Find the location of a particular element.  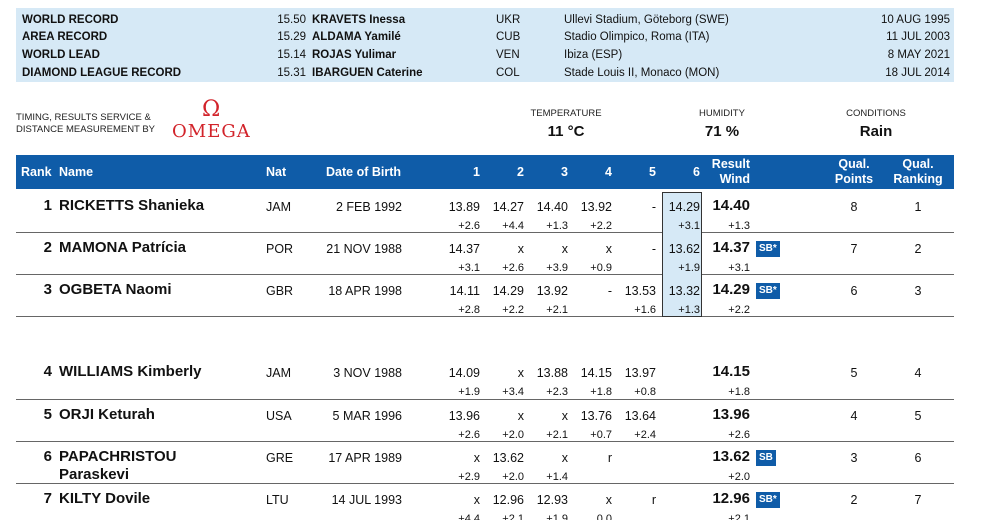

qual-ranking: 5 is located at coordinates (918, 416).